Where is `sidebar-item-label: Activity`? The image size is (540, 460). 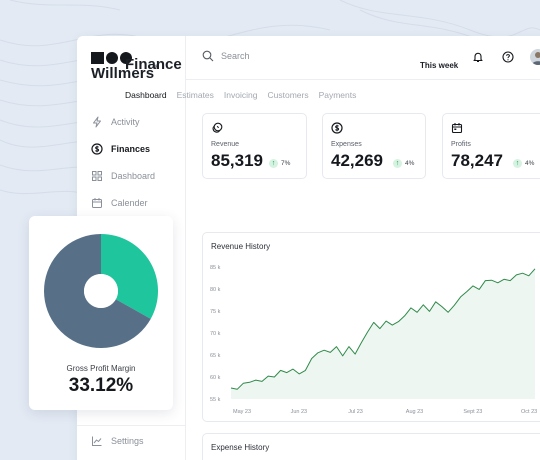
sidebar-item-label: Activity is located at coordinates (125, 122).